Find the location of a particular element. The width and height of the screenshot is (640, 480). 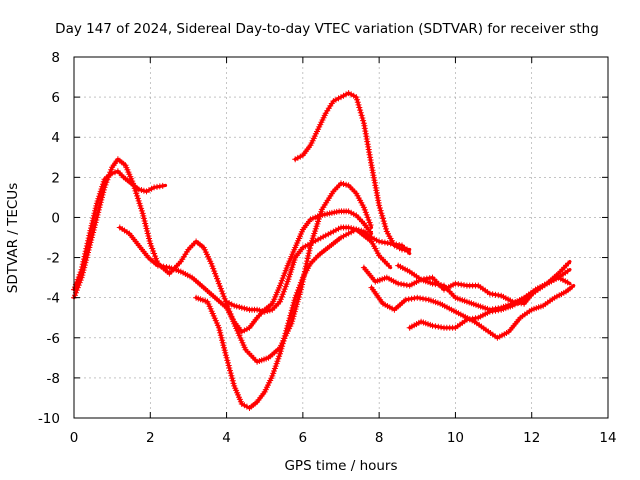

y-tick-label: -4 is located at coordinates (53, 299).